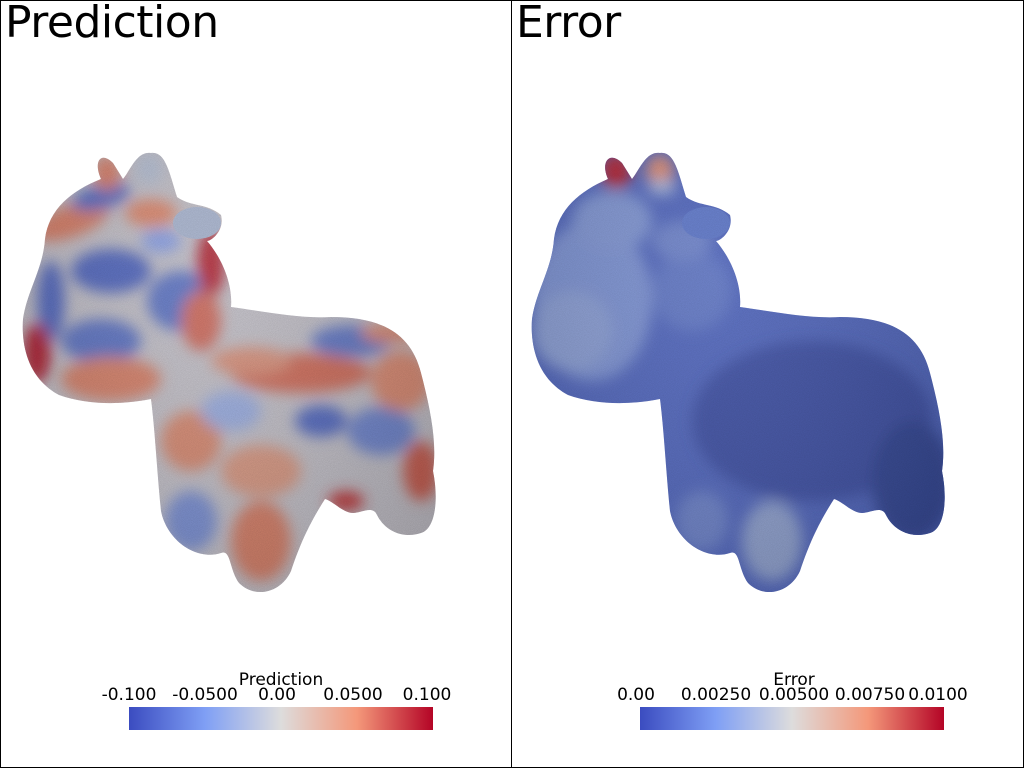  What do you see at coordinates (870, 695) in the screenshot?
I see `error-colorbar-tick: 0.00750` at bounding box center [870, 695].